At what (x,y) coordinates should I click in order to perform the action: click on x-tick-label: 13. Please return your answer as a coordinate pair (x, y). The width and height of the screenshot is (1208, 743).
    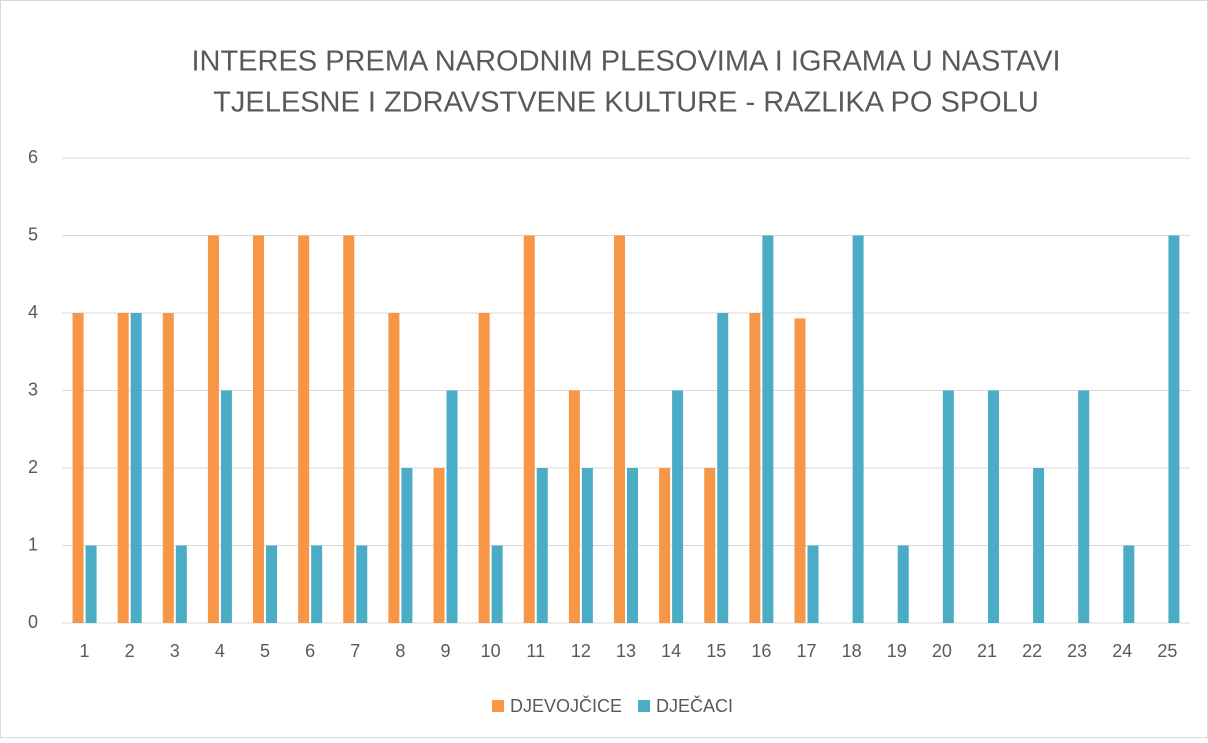
    Looking at the image, I should click on (626, 651).